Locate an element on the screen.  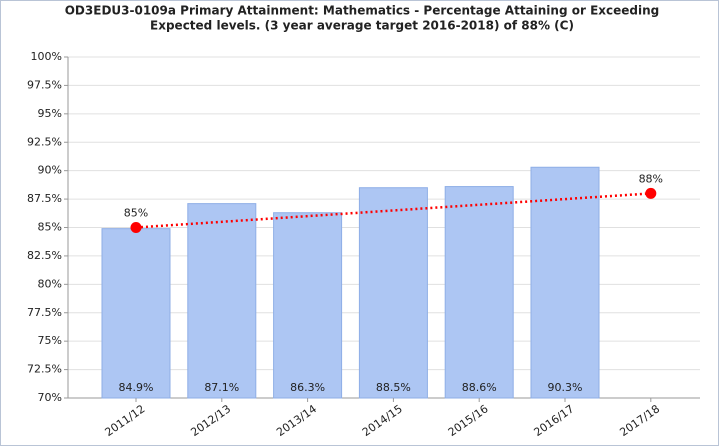
y-tick-label: 82.5% is located at coordinates (44, 255).